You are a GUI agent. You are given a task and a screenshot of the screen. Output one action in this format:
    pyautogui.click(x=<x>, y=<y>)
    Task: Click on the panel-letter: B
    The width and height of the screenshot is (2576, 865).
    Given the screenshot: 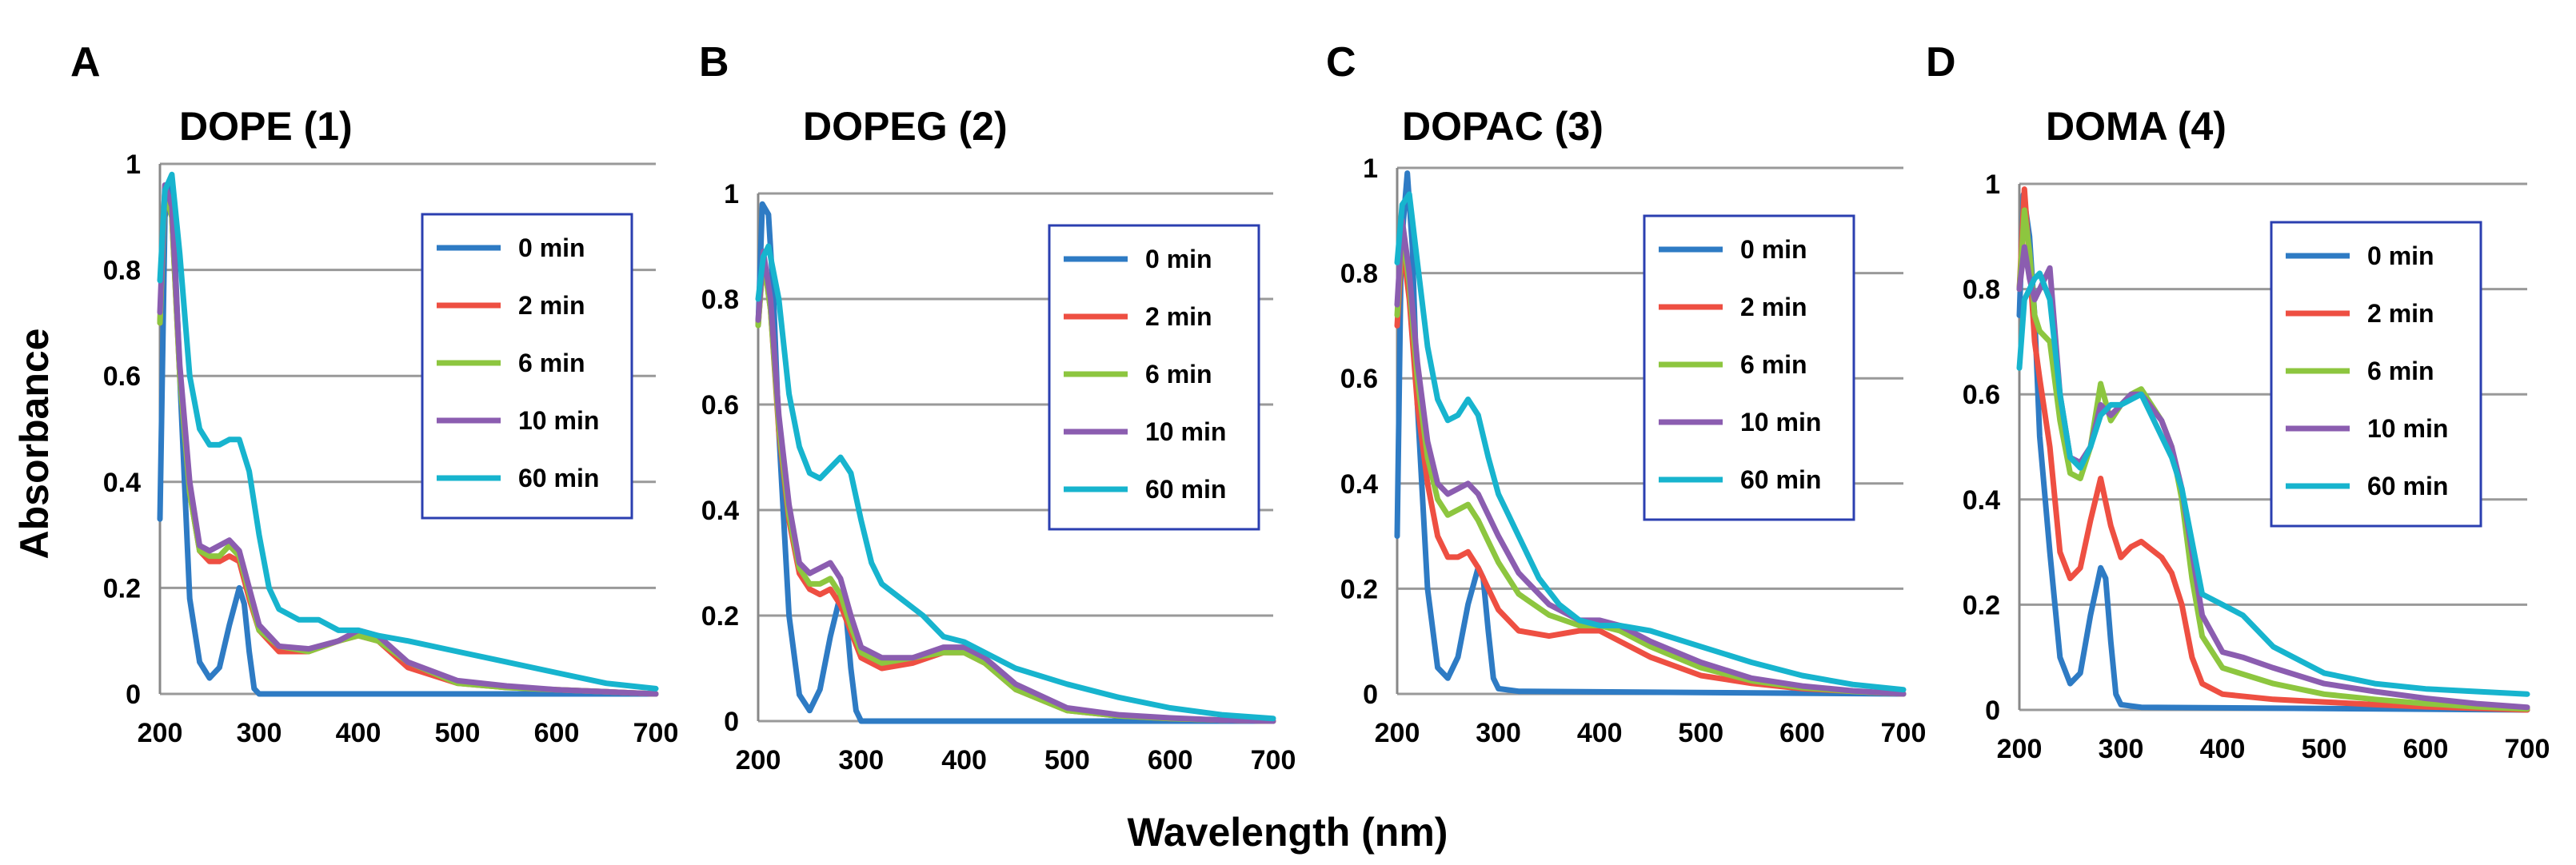 What is the action you would take?
    pyautogui.click(x=714, y=62)
    